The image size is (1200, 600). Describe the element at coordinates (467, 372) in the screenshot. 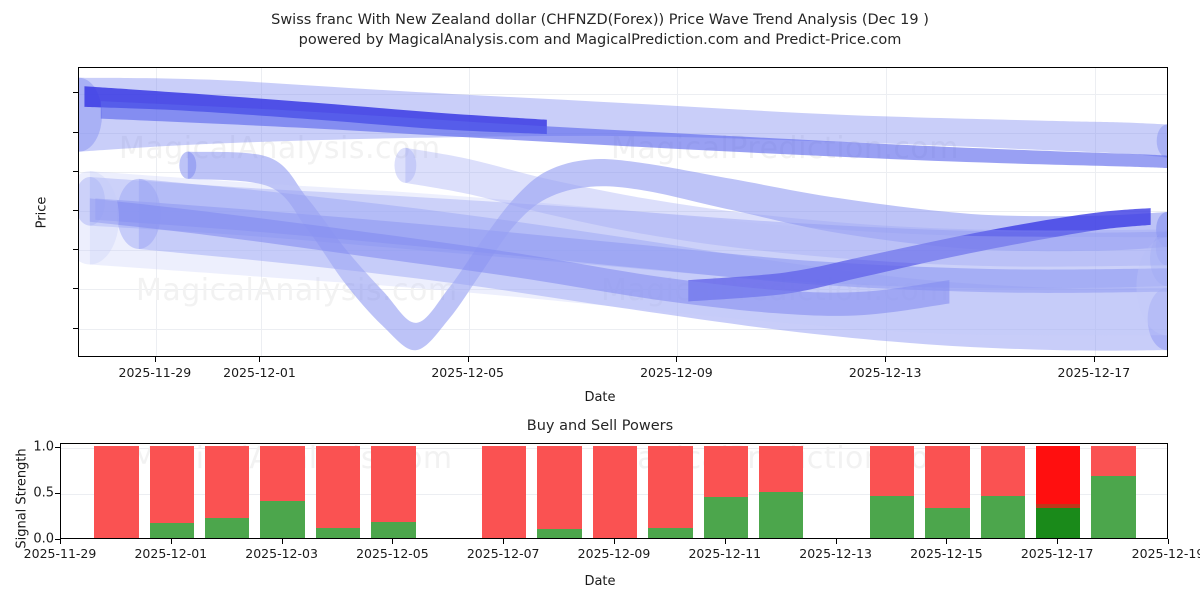

I see `price-x-tick-label: 2025-12-05` at that location.